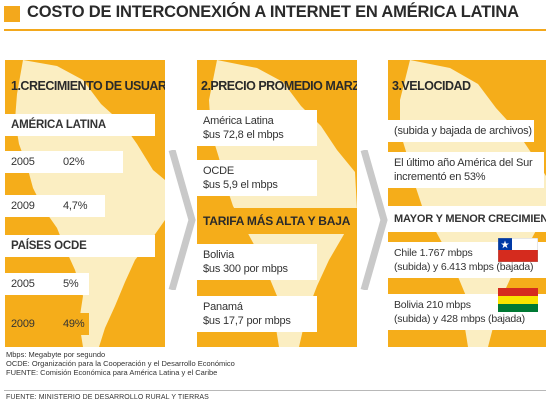  Describe the element at coordinates (47, 284) in the screenshot. I see `row-oecd-2005: 2005 5%` at that location.